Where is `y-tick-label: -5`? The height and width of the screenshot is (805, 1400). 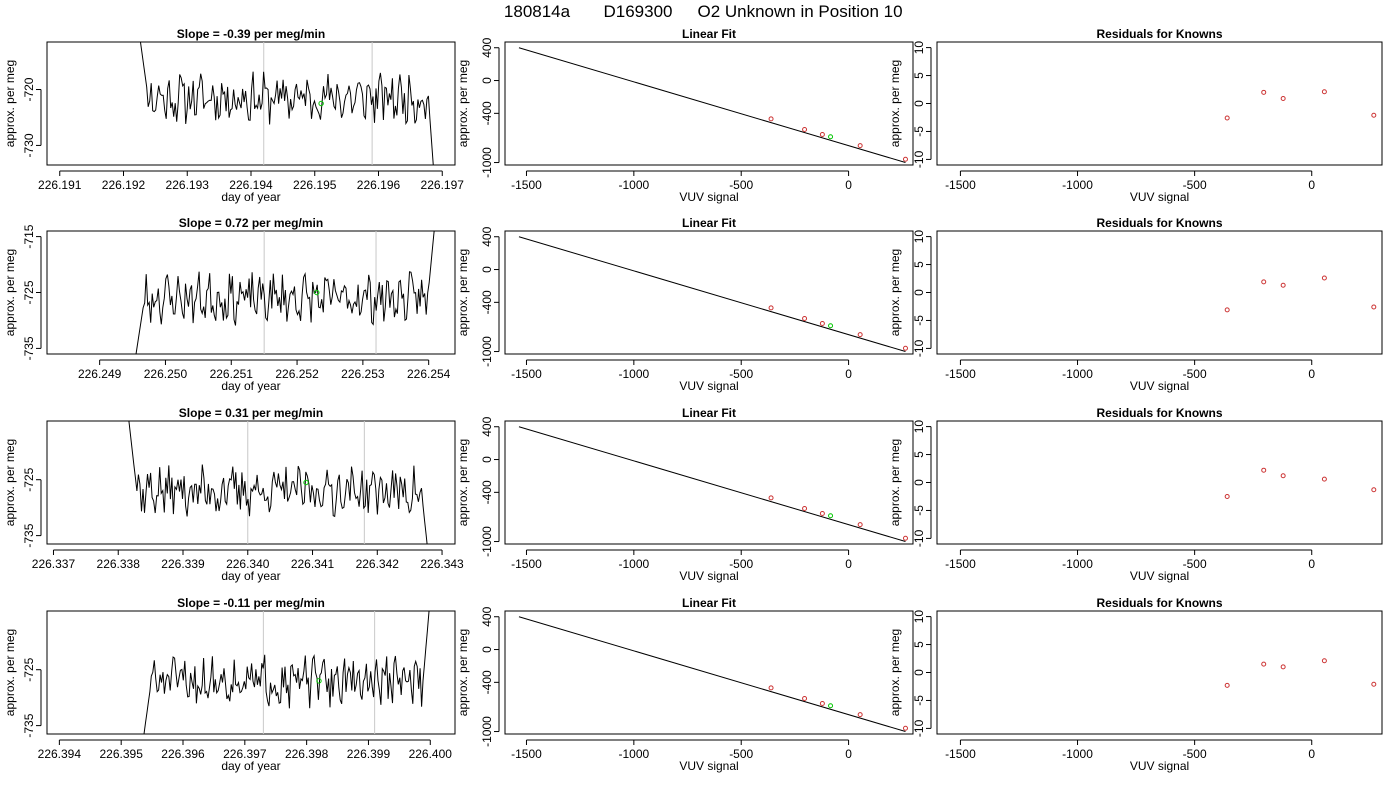 y-tick-label: -5 is located at coordinates (919, 700).